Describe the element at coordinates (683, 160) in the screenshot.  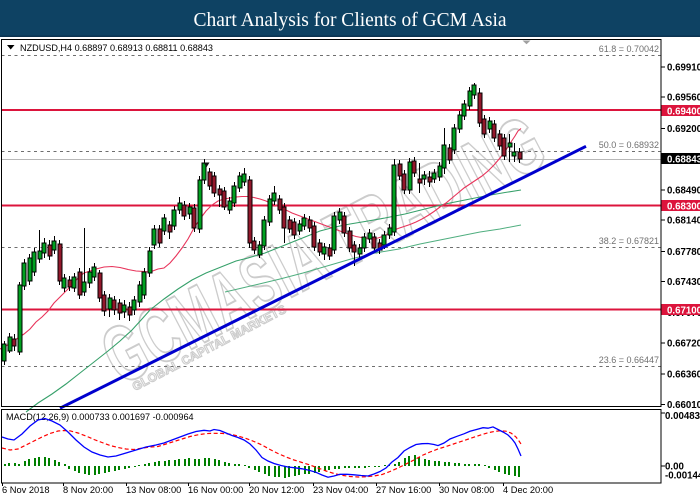
I see `svg-text: 0.68843` at that location.